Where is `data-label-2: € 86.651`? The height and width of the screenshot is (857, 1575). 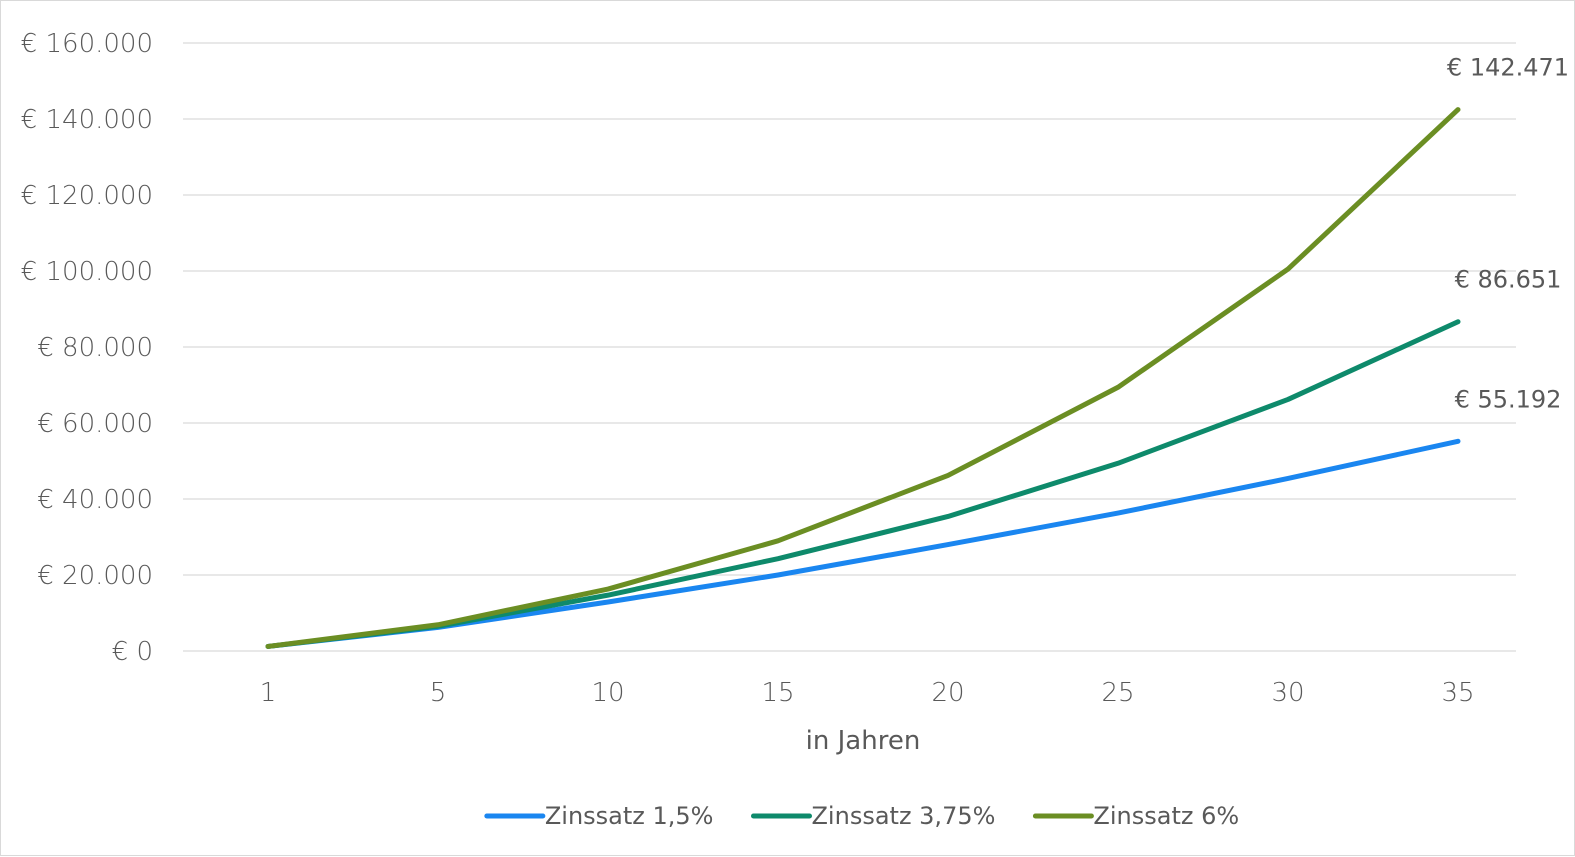
data-label-2: € 86.651 is located at coordinates (1508, 280).